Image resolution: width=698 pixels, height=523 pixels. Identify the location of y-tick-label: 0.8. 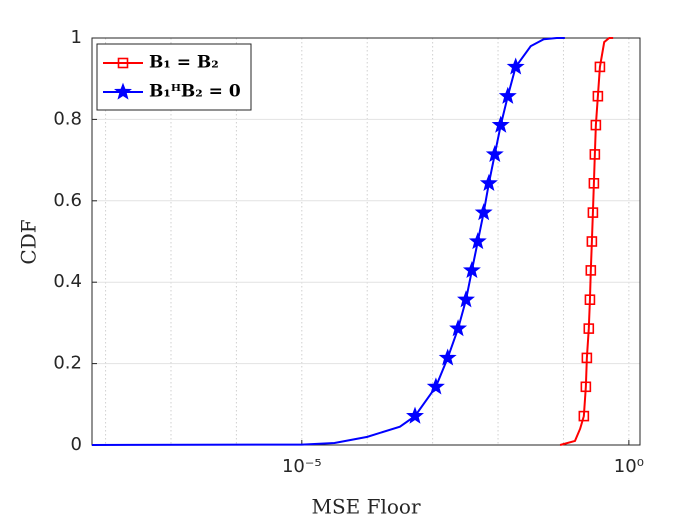
(67, 118).